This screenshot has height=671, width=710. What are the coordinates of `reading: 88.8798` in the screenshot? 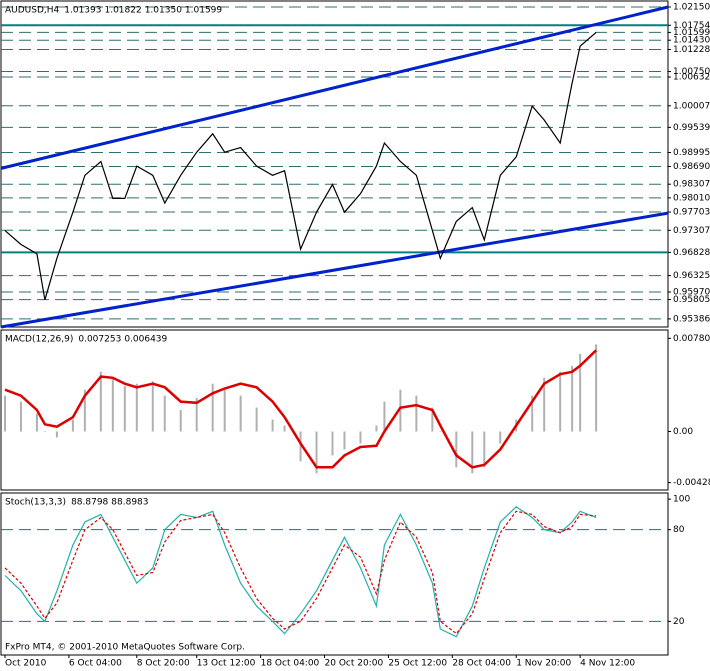 It's located at (89, 503).